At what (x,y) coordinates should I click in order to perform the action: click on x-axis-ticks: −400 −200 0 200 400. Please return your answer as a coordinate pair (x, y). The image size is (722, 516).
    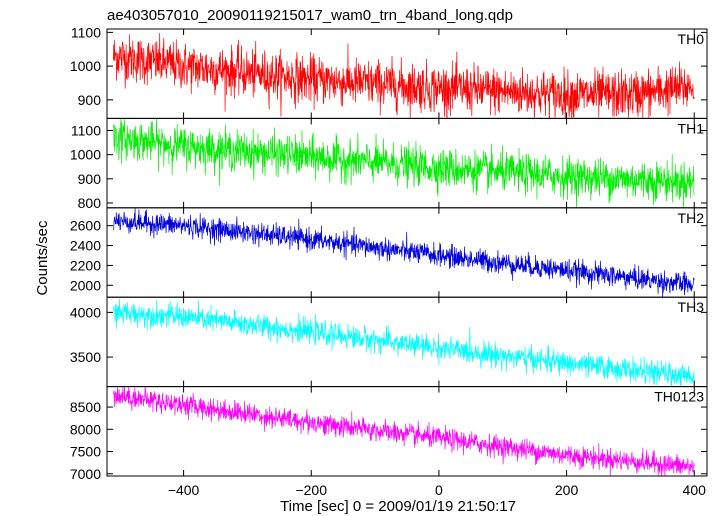
    Looking at the image, I should click on (437, 490).